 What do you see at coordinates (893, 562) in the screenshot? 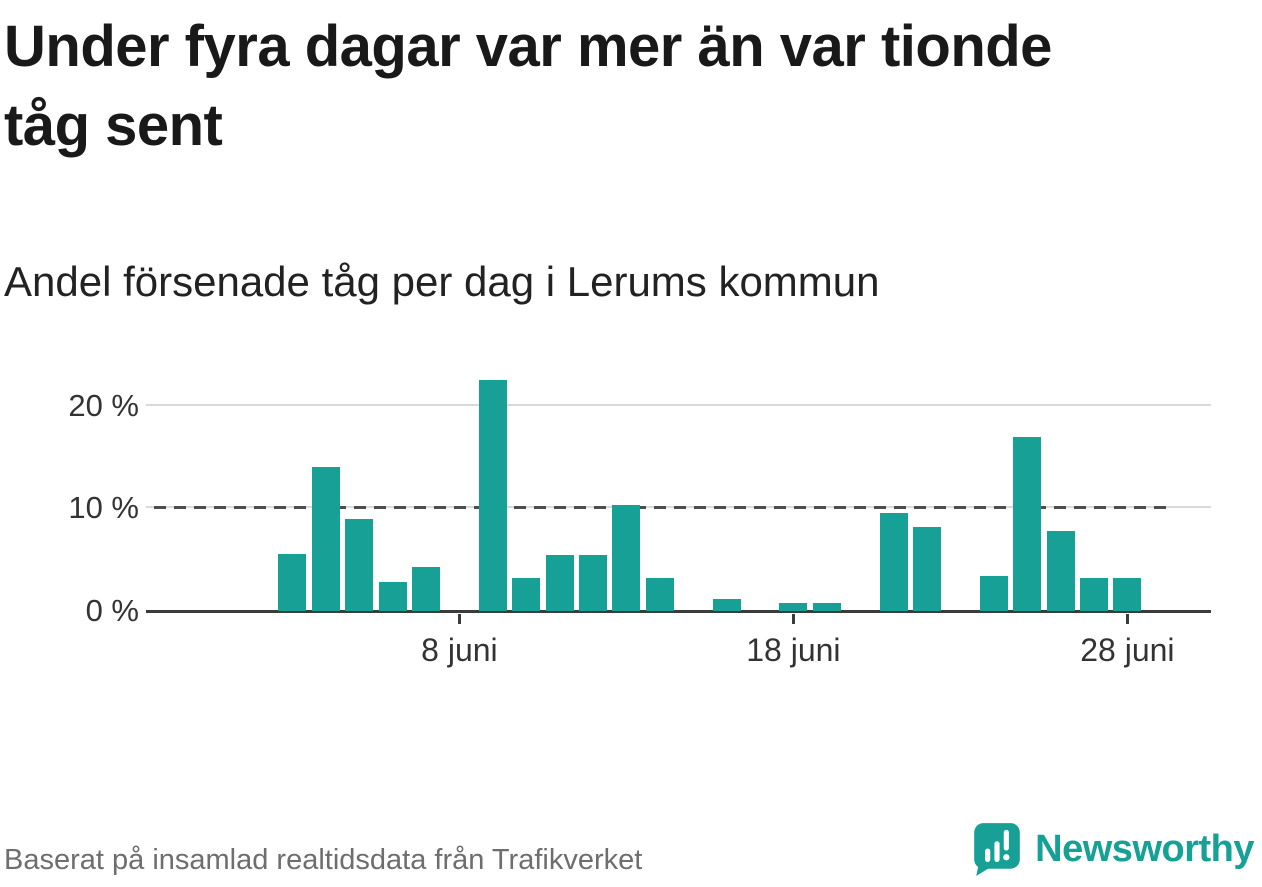
I see `bar-21-juni` at bounding box center [893, 562].